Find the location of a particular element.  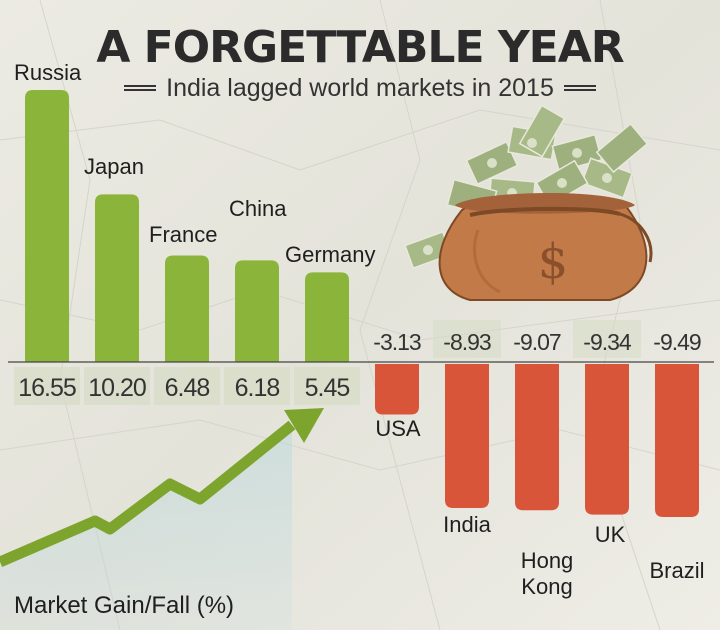

category-label-china: China is located at coordinates (258, 208).